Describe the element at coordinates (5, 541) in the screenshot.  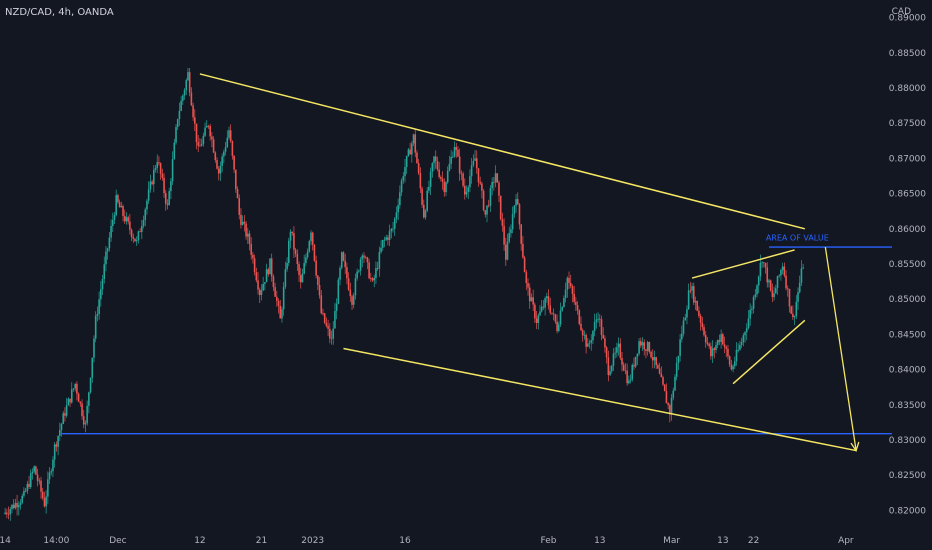
I see `x-tick-label: 14` at that location.